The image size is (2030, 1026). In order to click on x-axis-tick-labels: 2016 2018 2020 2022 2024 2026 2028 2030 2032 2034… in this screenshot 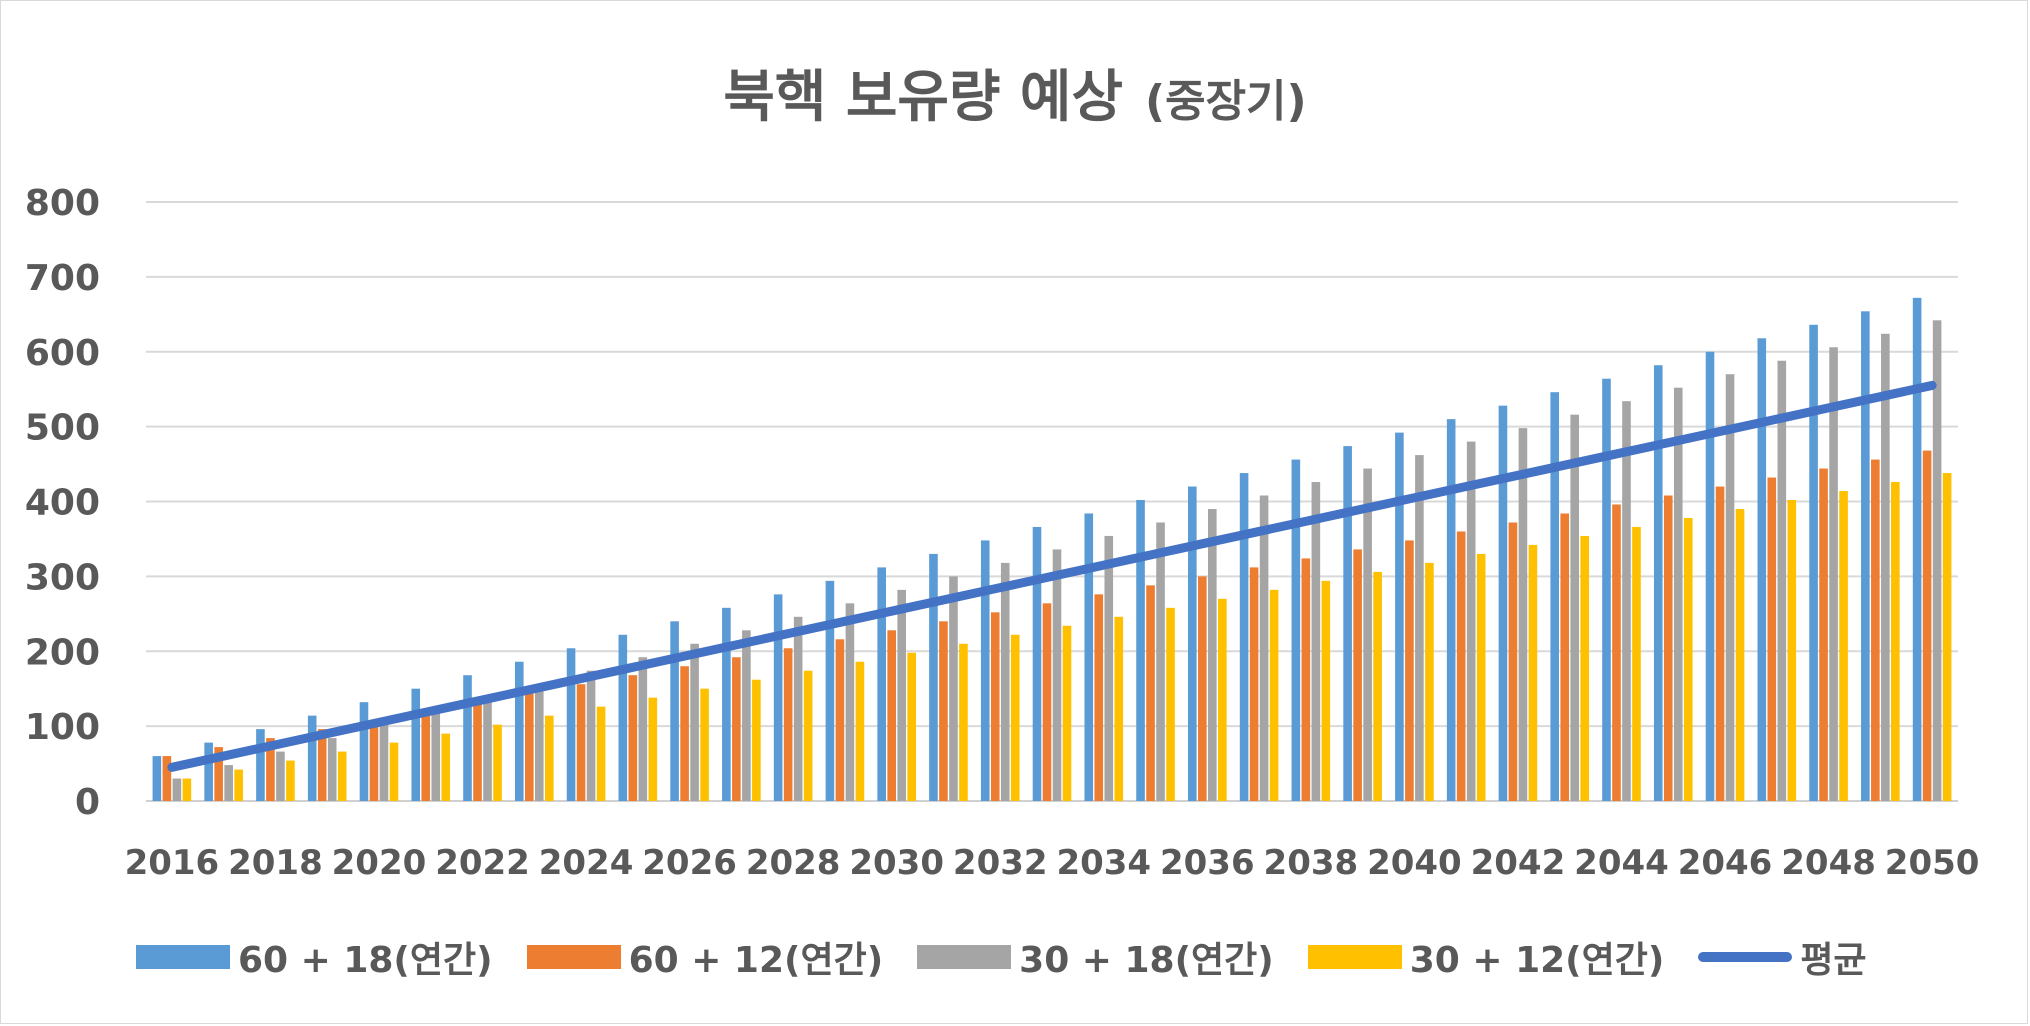, I will do `click(1052, 863)`.